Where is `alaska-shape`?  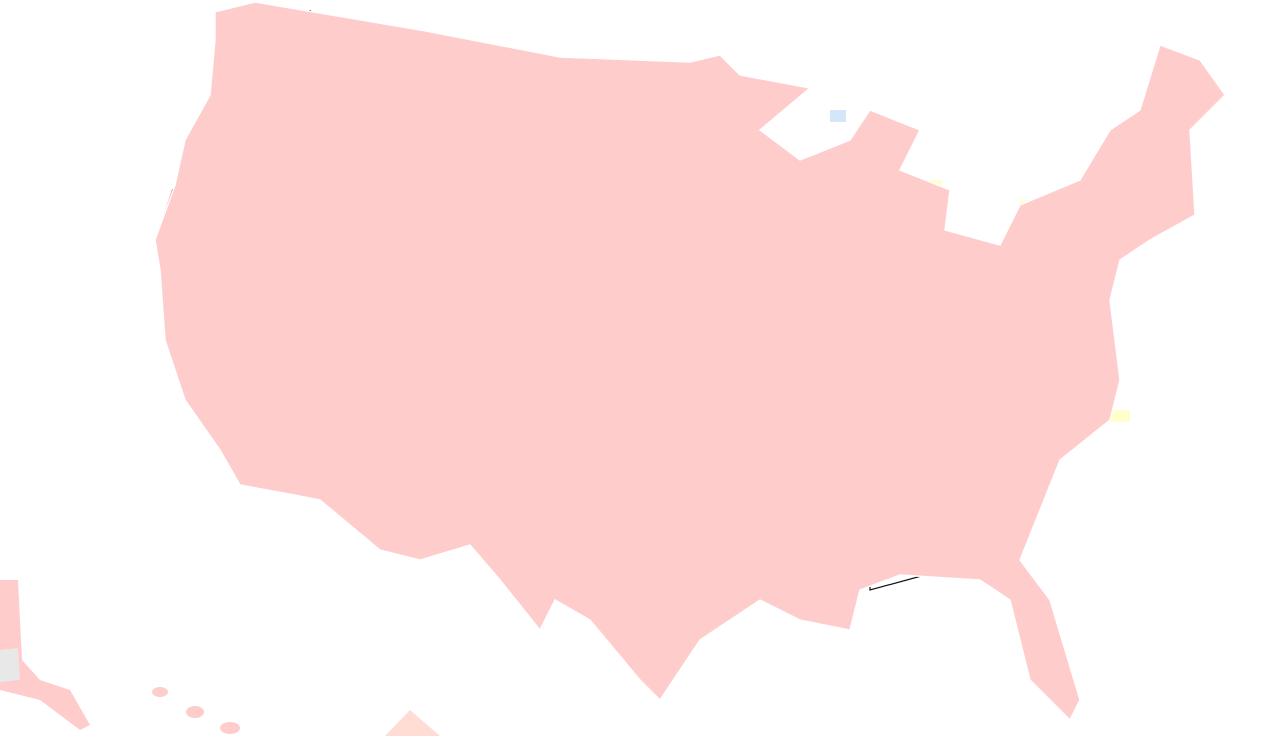 alaska-shape is located at coordinates (45, 655).